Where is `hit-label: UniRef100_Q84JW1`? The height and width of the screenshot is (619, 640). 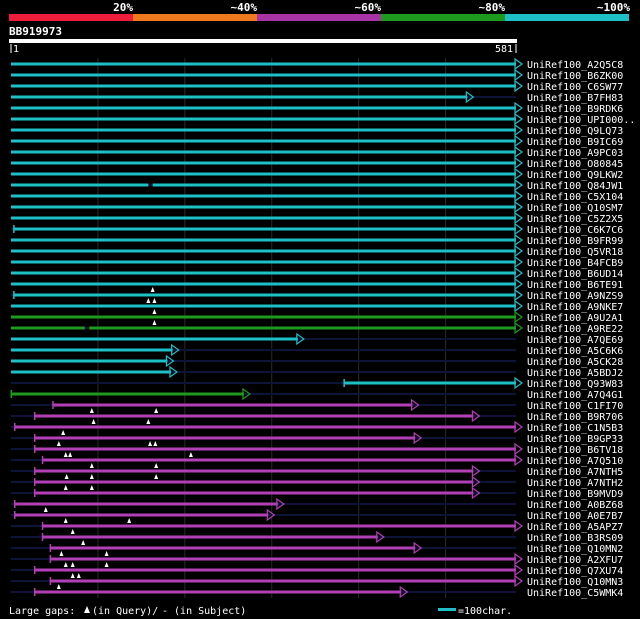 hit-label: UniRef100_Q84JW1 is located at coordinates (575, 186).